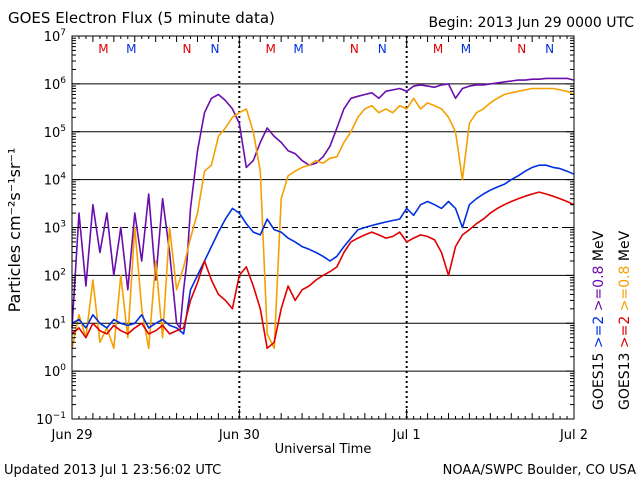 Image resolution: width=640 pixels, height=480 pixels. Describe the element at coordinates (55, 180) in the screenshot. I see `y-tick-label: 10⁴` at that location.